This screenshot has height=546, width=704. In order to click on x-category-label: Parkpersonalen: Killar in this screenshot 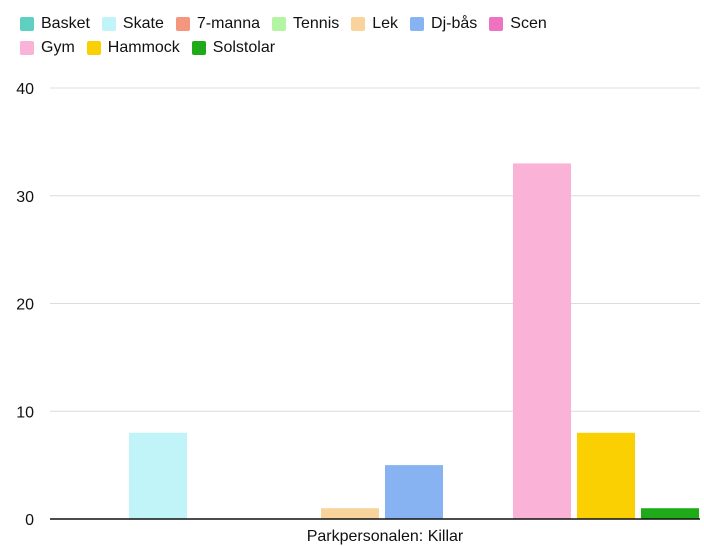, I will do `click(385, 536)`.